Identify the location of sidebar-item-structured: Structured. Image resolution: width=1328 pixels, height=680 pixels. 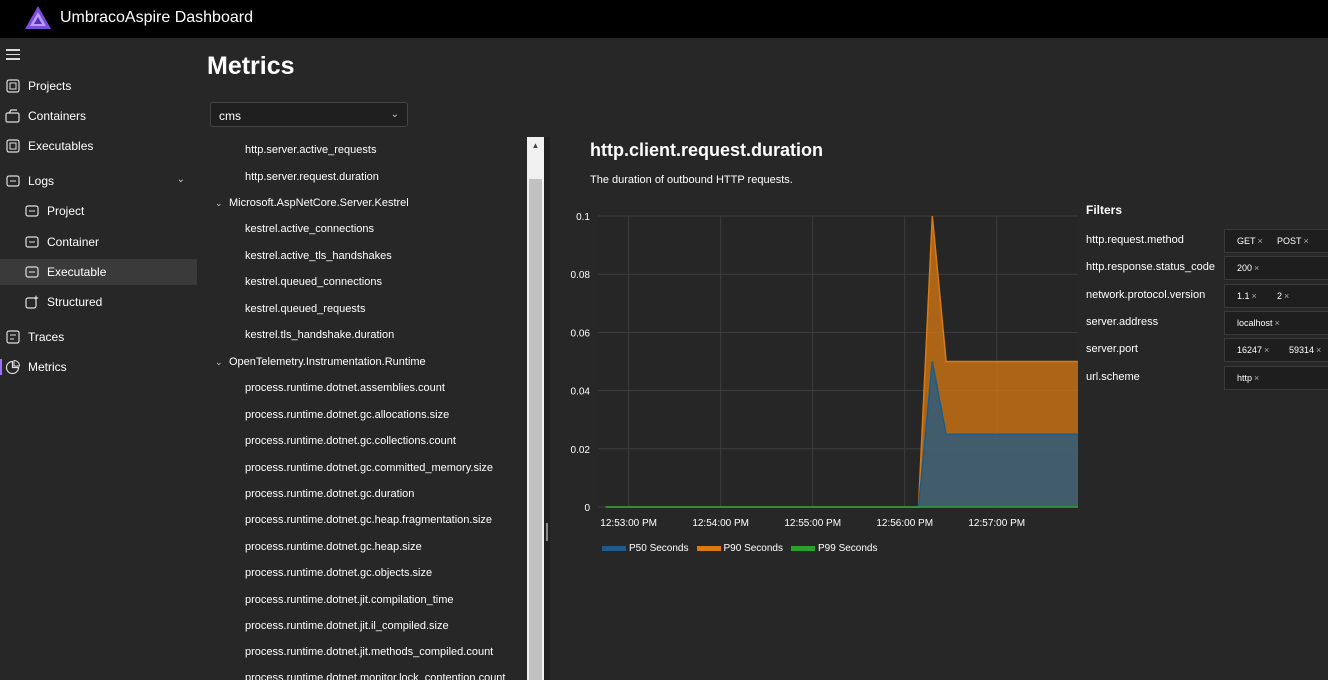
(98, 302).